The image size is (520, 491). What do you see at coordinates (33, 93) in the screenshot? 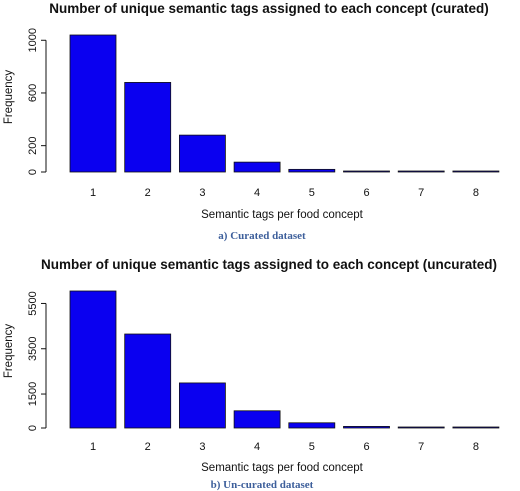
I see `y-tick-label: 600` at bounding box center [33, 93].